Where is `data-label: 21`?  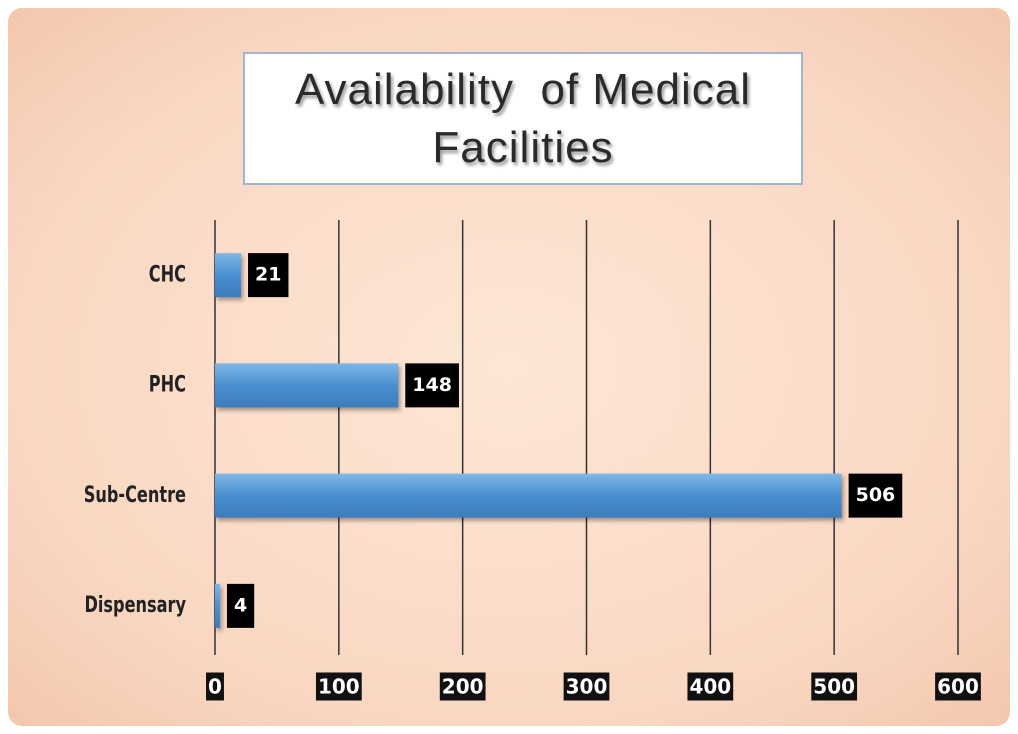 data-label: 21 is located at coordinates (268, 275).